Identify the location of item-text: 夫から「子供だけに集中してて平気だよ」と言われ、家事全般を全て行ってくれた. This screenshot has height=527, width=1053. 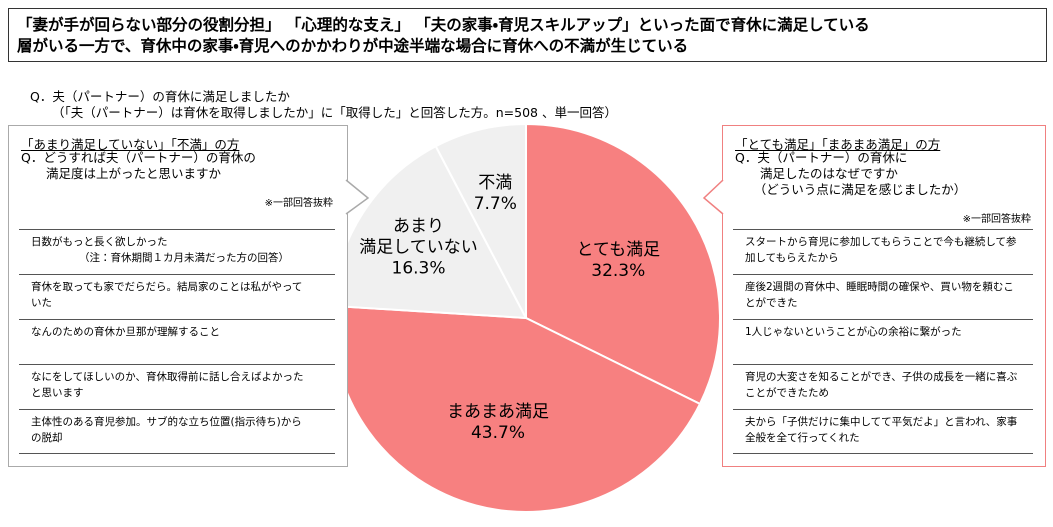
(881, 430).